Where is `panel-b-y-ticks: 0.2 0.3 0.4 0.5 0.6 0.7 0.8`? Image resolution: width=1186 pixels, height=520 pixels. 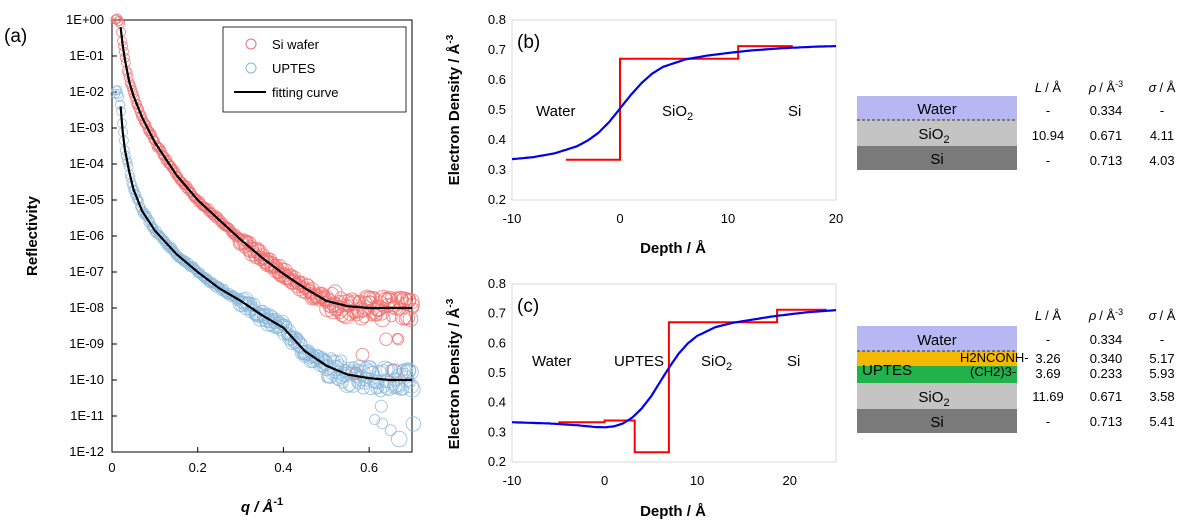
panel-b-y-ticks: 0.2 0.3 0.4 0.5 0.6 0.7 0.8 is located at coordinates (497, 109).